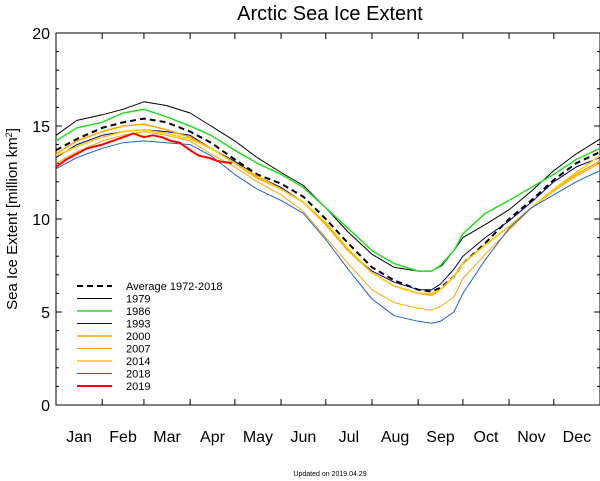 The height and width of the screenshot is (481, 600). I want to click on x-tick-label: Nov, so click(531, 437).